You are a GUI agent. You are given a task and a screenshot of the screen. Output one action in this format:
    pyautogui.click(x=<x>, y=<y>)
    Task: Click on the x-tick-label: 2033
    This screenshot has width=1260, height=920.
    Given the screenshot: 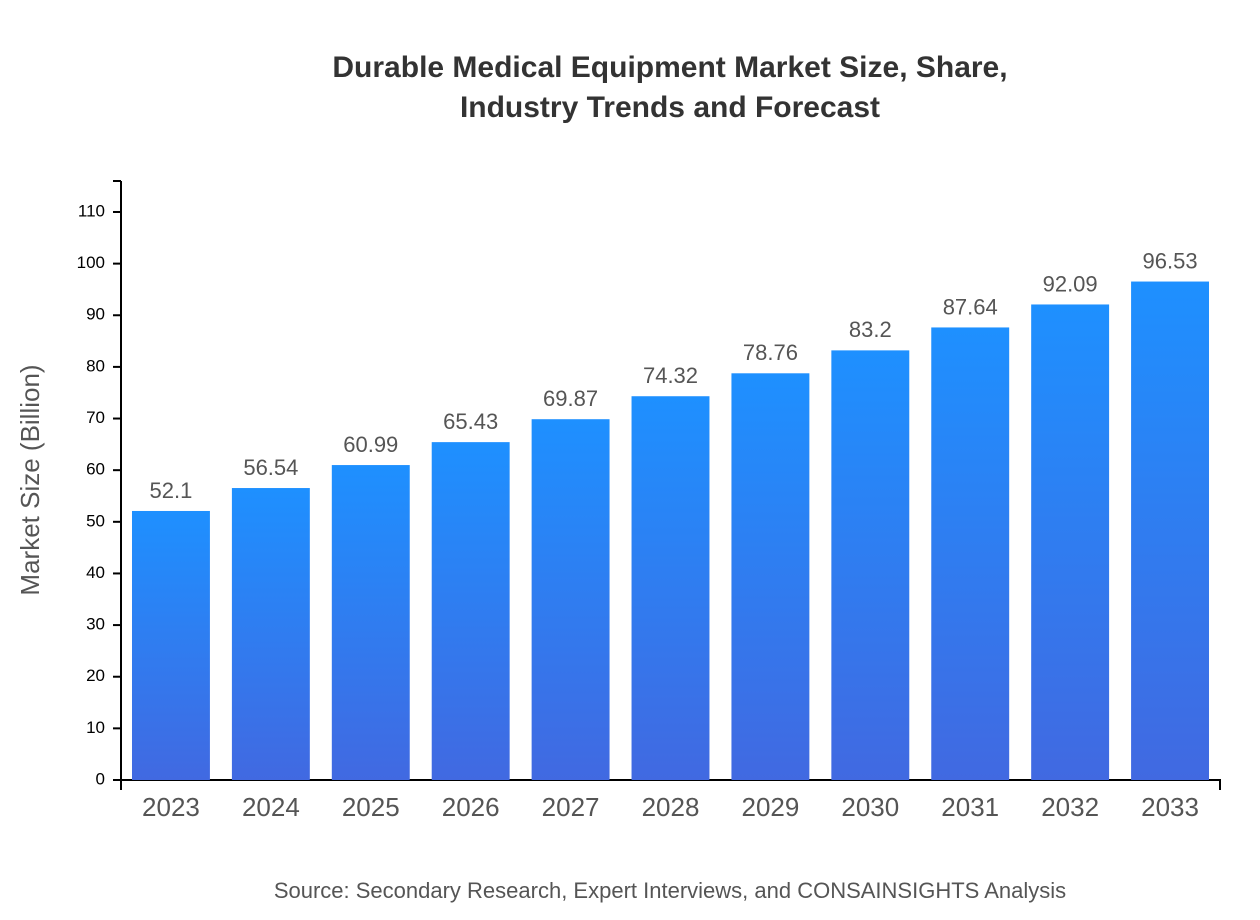 What is the action you would take?
    pyautogui.click(x=1170, y=807)
    